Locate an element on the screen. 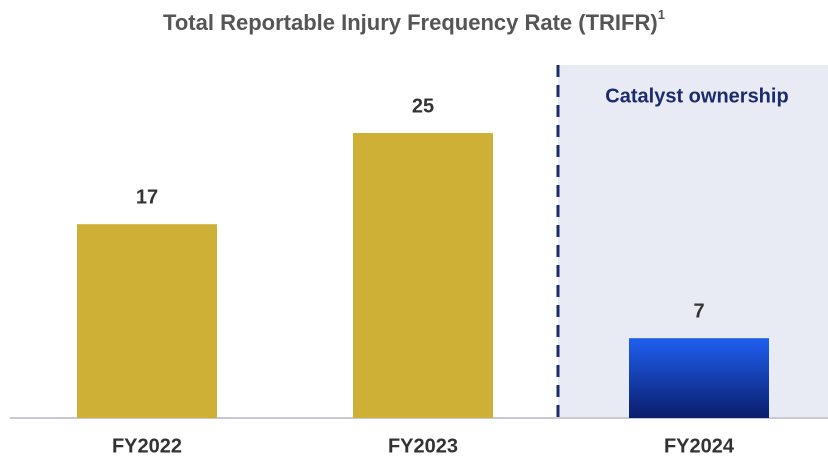  data-label: 7 is located at coordinates (698, 311).